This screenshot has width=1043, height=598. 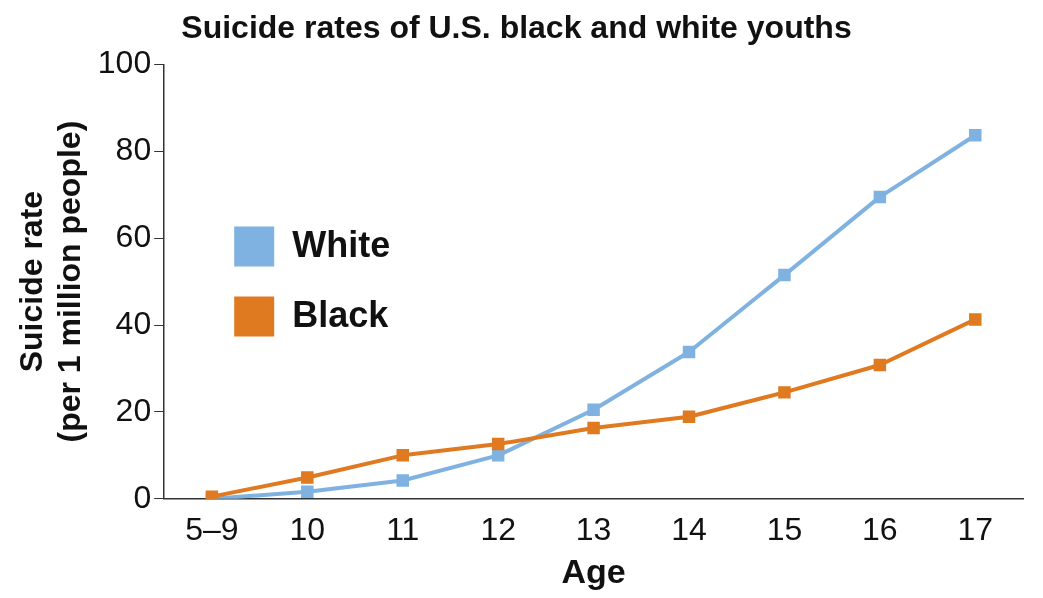 I want to click on x-tick-label: 10, so click(x=307, y=528).